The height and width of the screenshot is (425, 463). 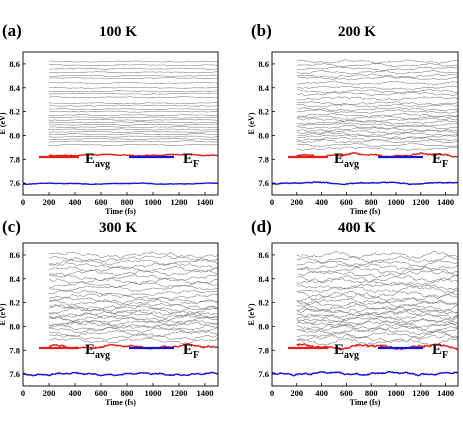 I want to click on x-tick-label: 200, so click(x=296, y=393).